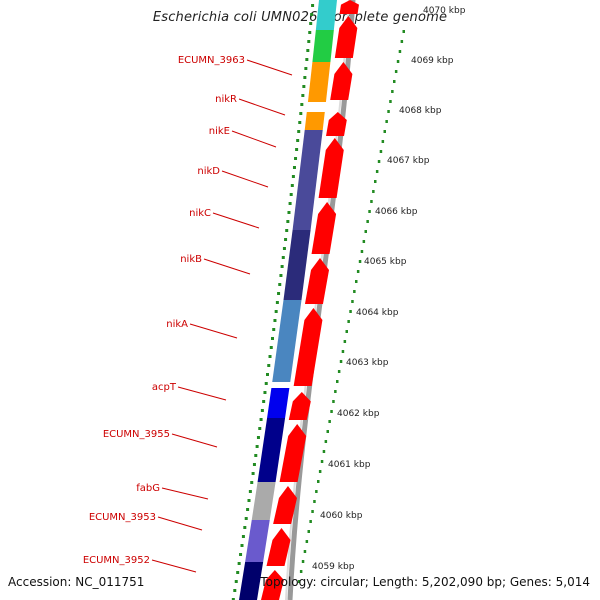  Describe the element at coordinates (333, 567) in the screenshot. I see `kbp-label: 4059 kbp` at that location.